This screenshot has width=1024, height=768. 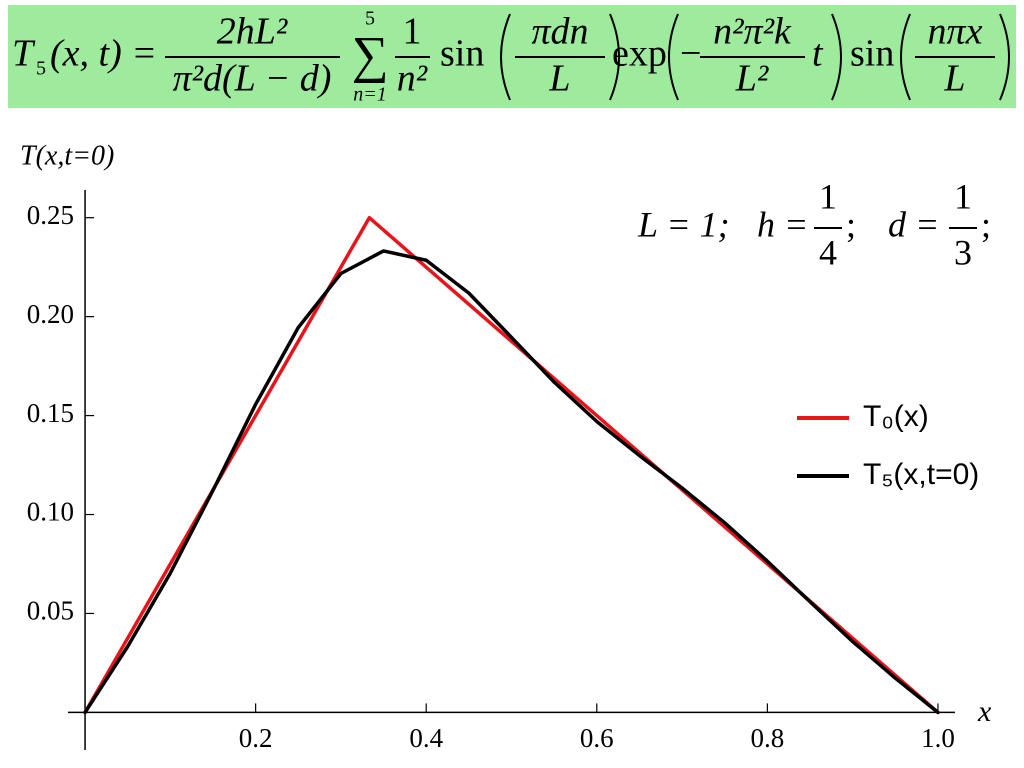 I want to click on x-tick-label: 1.0, so click(x=938, y=738).